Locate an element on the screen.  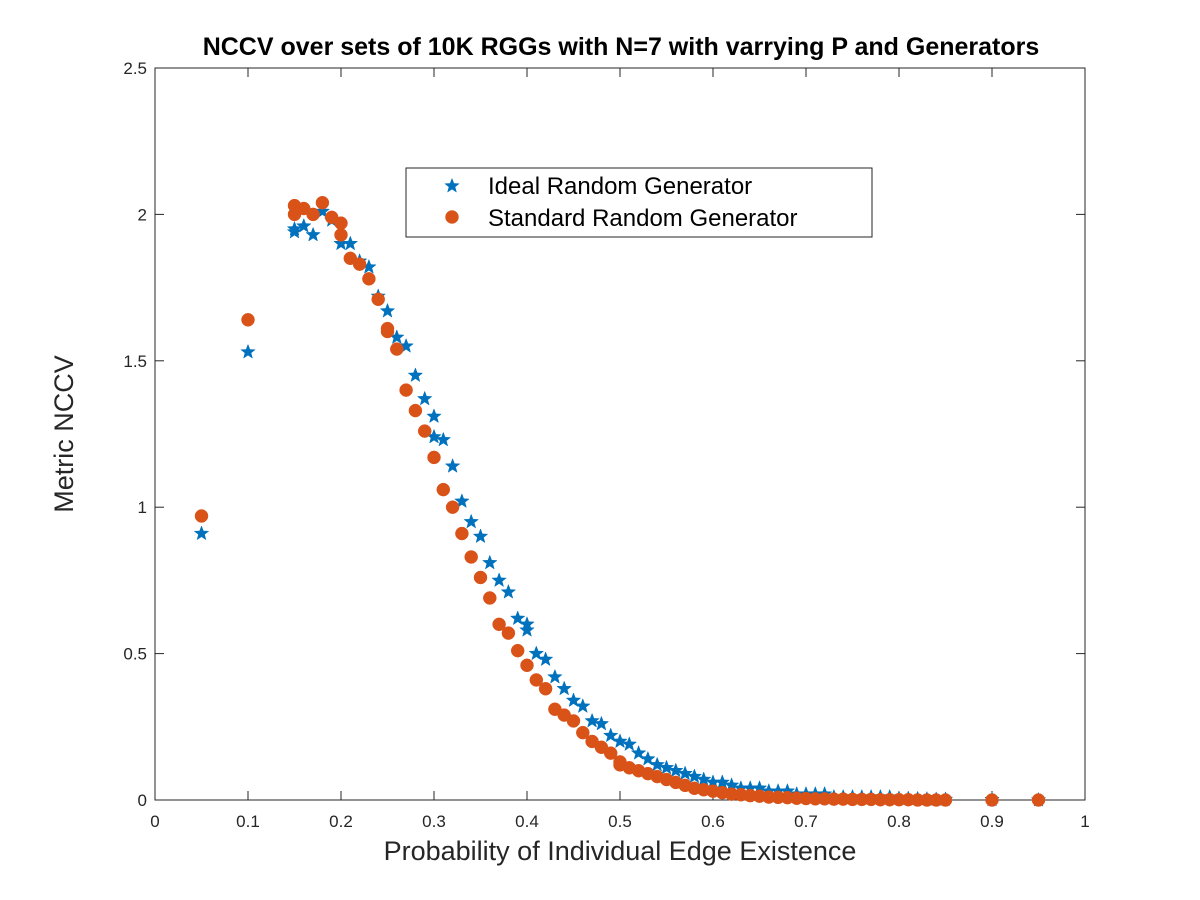
x-tick-label: 0.1 is located at coordinates (248, 821).